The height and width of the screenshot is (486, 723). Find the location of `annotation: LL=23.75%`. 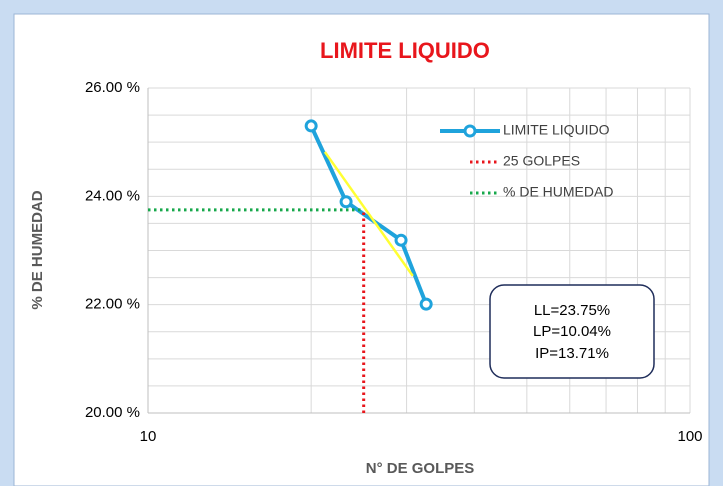

annotation: LL=23.75% is located at coordinates (572, 310).